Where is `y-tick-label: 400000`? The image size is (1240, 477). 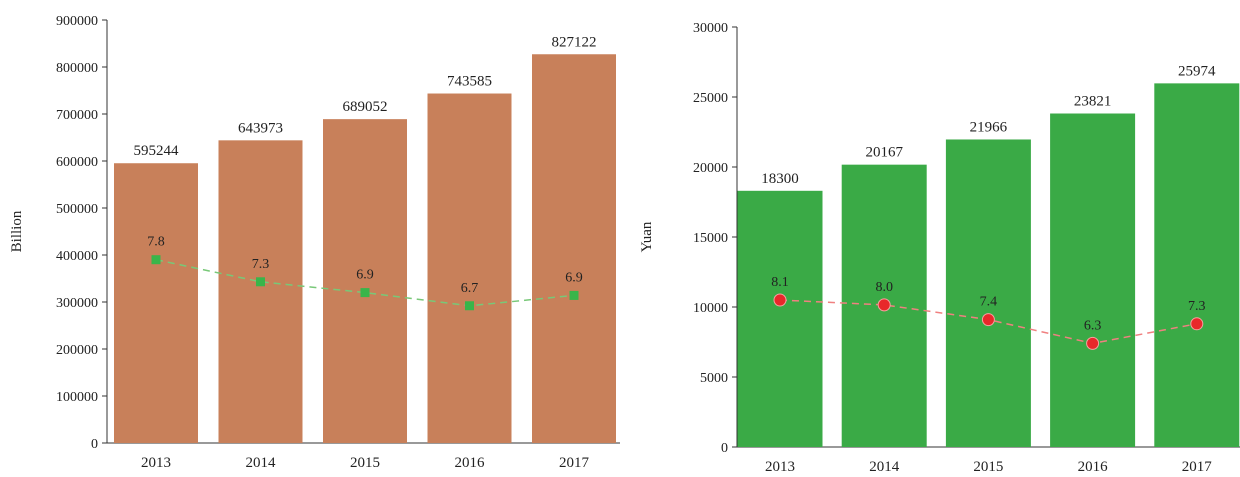 y-tick-label: 400000 is located at coordinates (77, 256).